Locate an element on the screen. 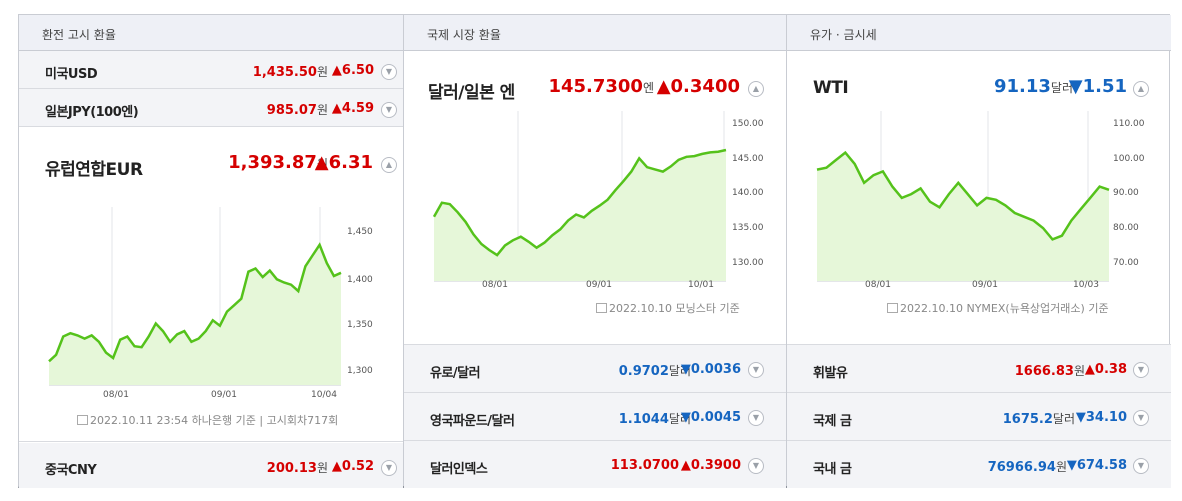  y-tick: 140.00 is located at coordinates (748, 193).